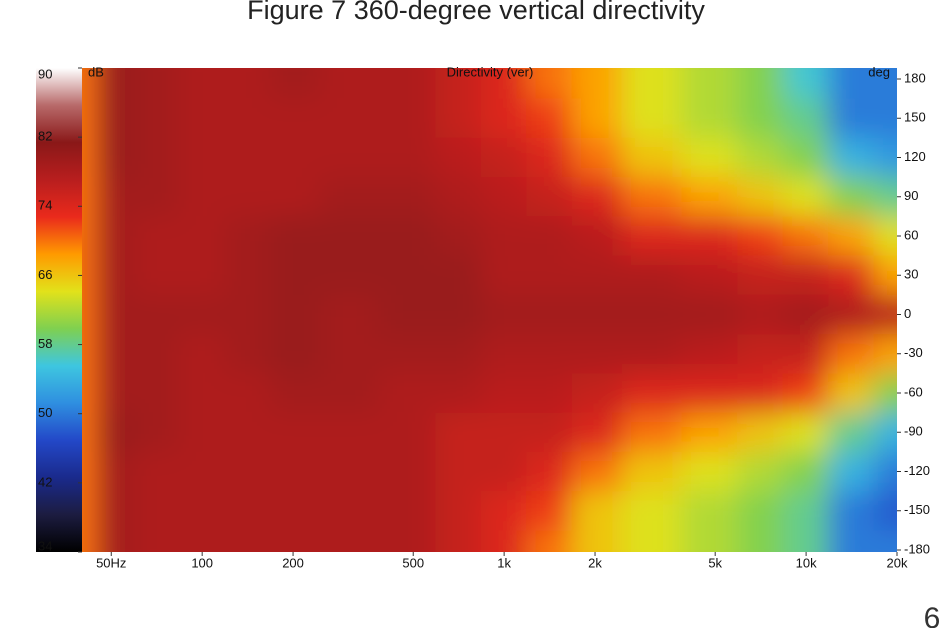  Describe the element at coordinates (879, 71) in the screenshot. I see `y-unit: deg` at that location.